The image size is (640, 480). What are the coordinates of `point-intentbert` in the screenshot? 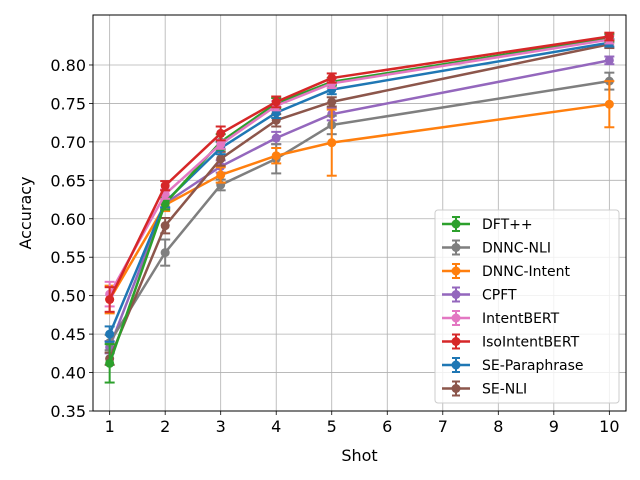 It's located at (221, 144).